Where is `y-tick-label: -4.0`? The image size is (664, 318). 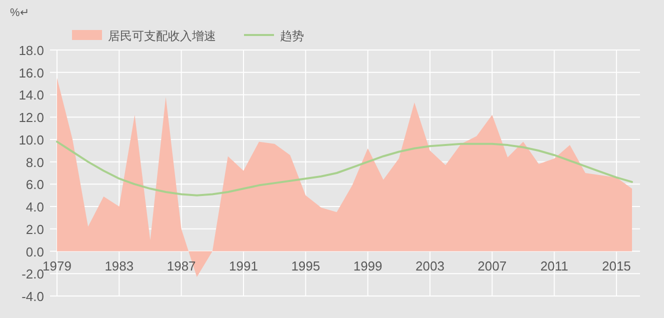 y-tick-label: -4.0 is located at coordinates (33, 296).